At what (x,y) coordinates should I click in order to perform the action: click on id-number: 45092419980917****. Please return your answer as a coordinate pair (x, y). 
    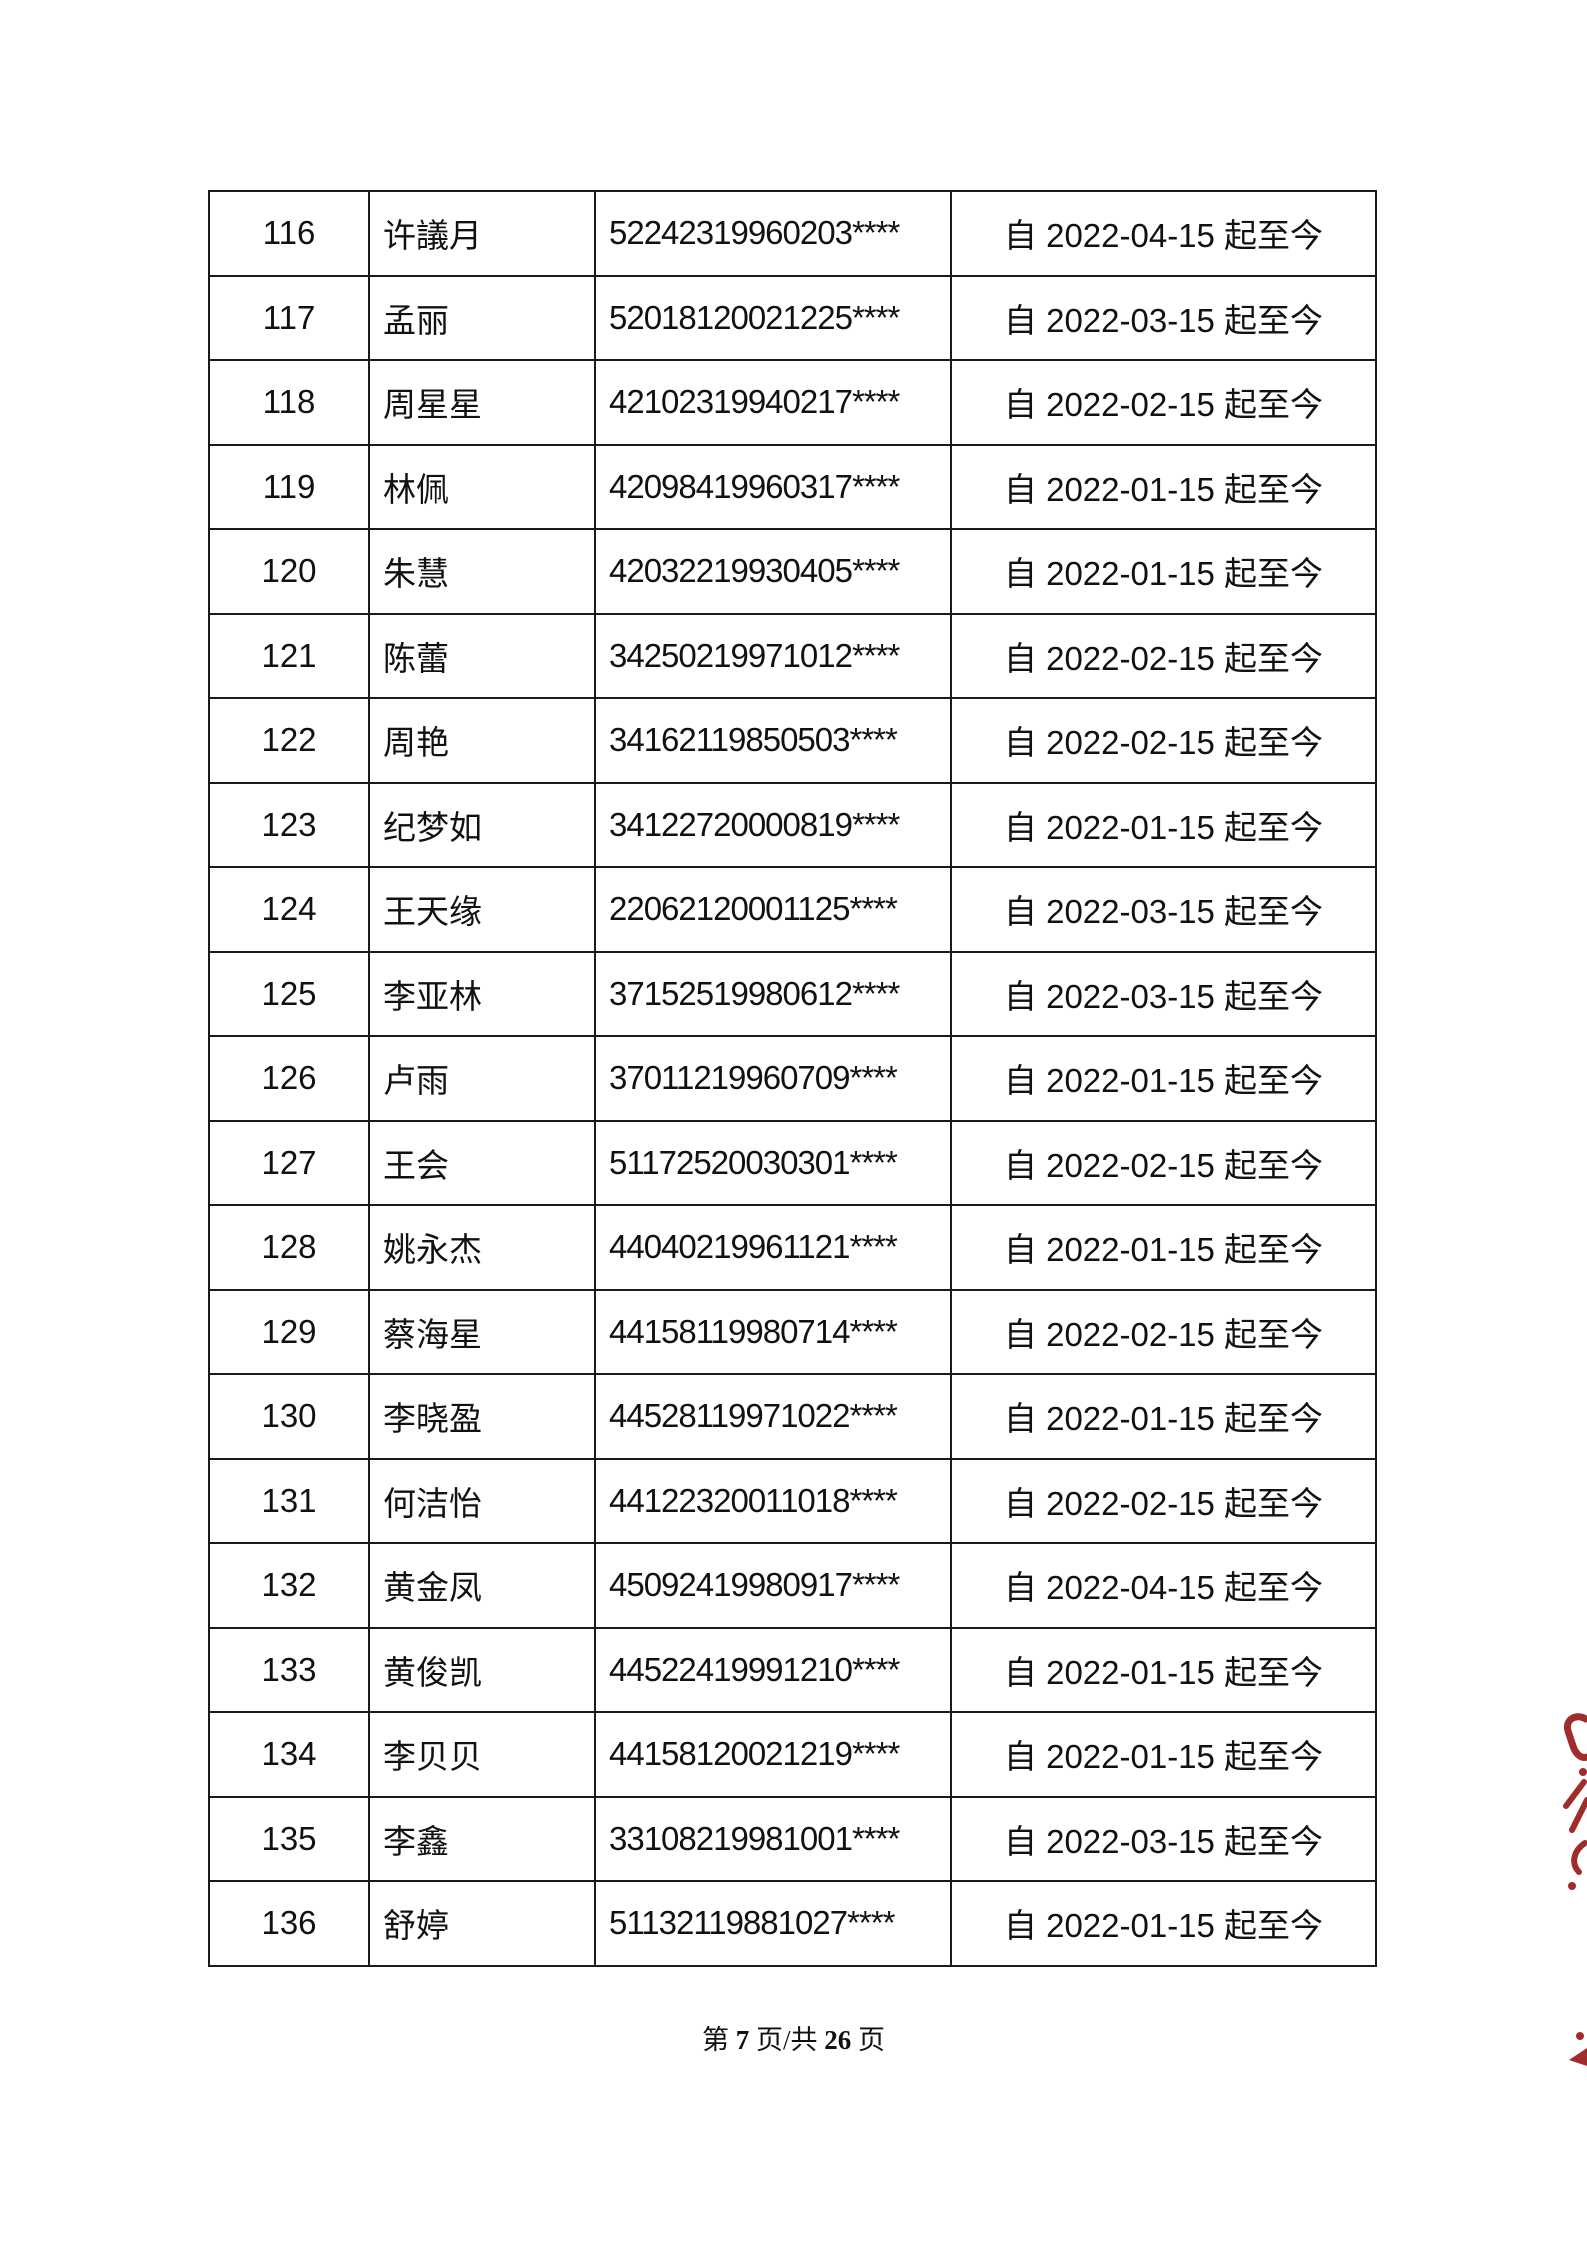
    Looking at the image, I should click on (773, 1585).